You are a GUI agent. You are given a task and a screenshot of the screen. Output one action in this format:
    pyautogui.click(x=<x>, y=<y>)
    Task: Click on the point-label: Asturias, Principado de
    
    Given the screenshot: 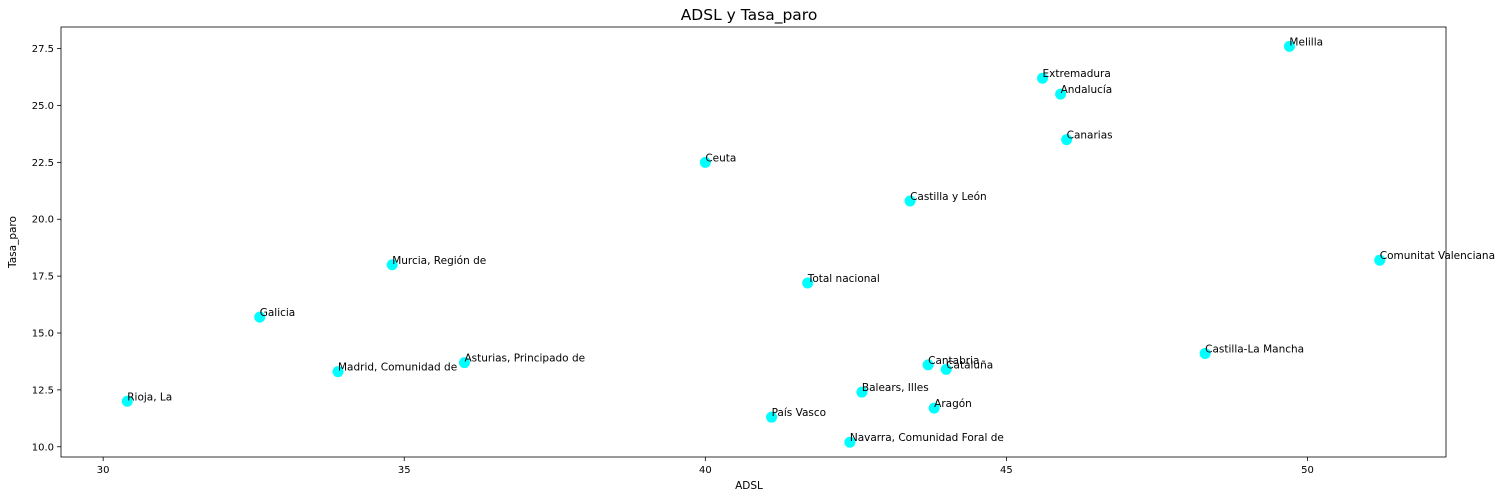 What is the action you would take?
    pyautogui.click(x=524, y=359)
    